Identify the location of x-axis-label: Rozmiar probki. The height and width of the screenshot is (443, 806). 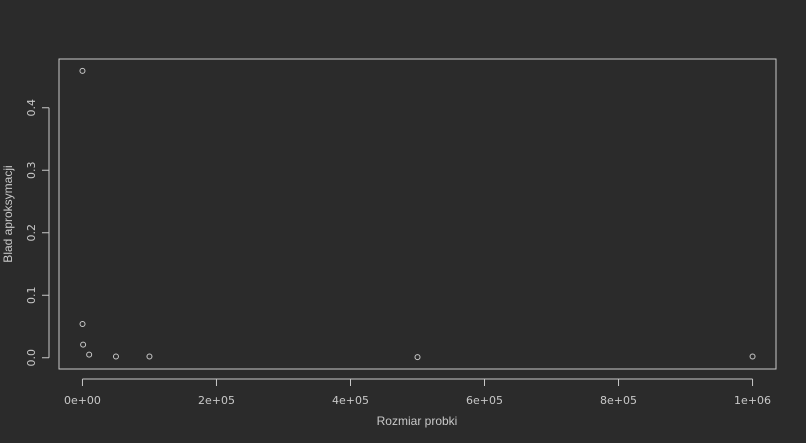
(417, 421).